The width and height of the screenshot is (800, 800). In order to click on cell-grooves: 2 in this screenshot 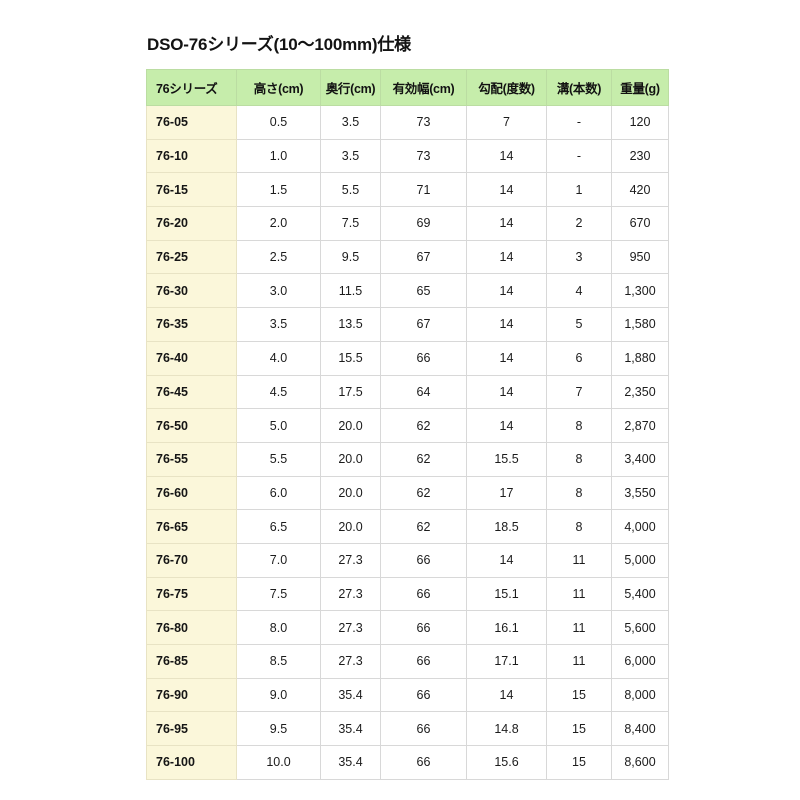, I will do `click(579, 223)`.